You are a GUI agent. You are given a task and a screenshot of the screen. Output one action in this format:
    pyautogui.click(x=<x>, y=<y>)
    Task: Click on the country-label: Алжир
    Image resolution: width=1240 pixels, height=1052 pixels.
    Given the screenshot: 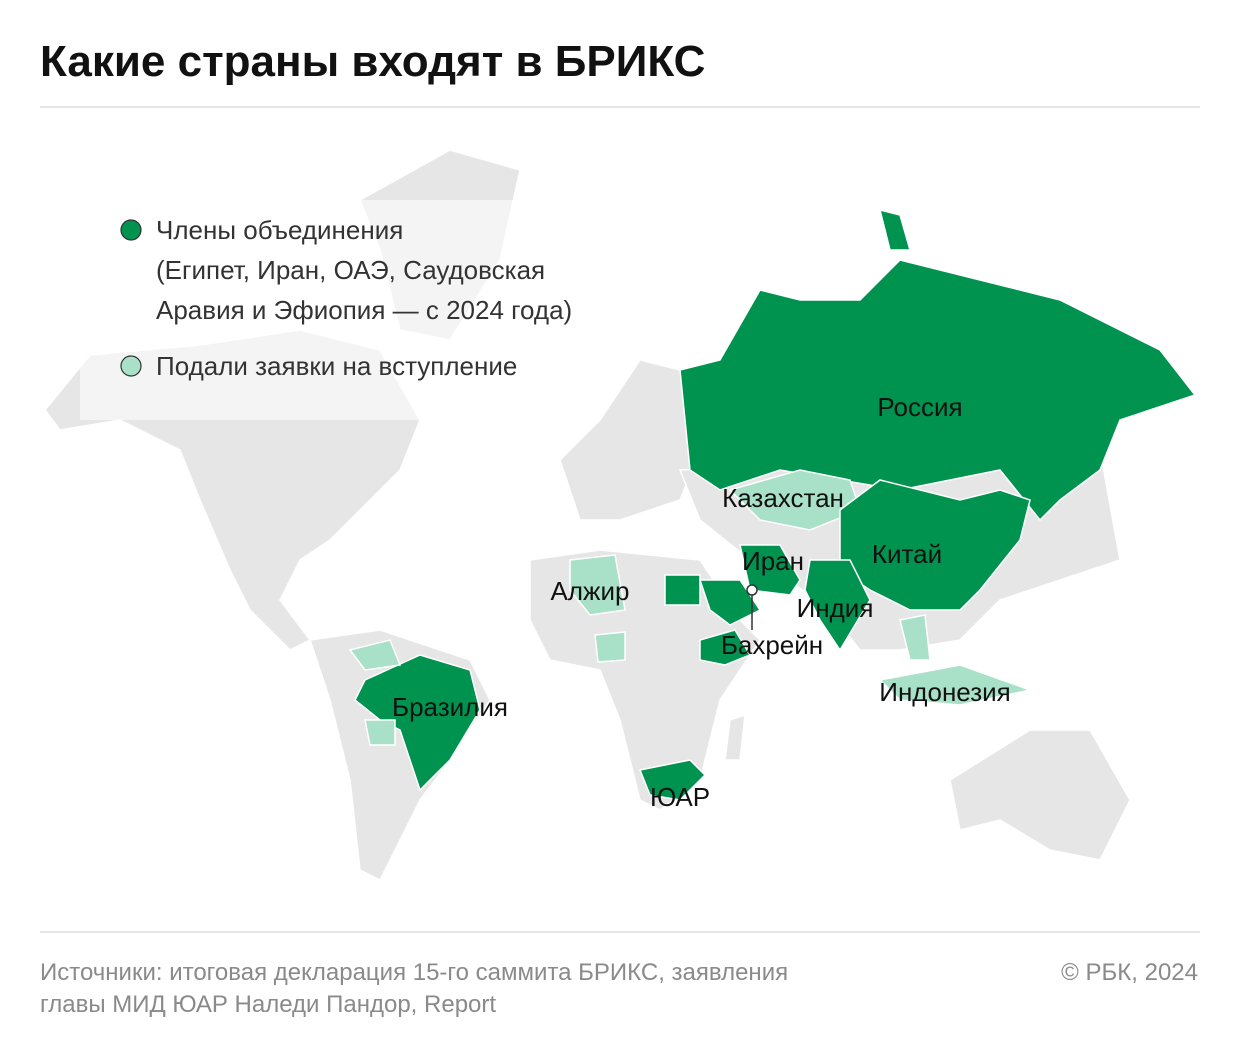 What is the action you would take?
    pyautogui.click(x=590, y=591)
    